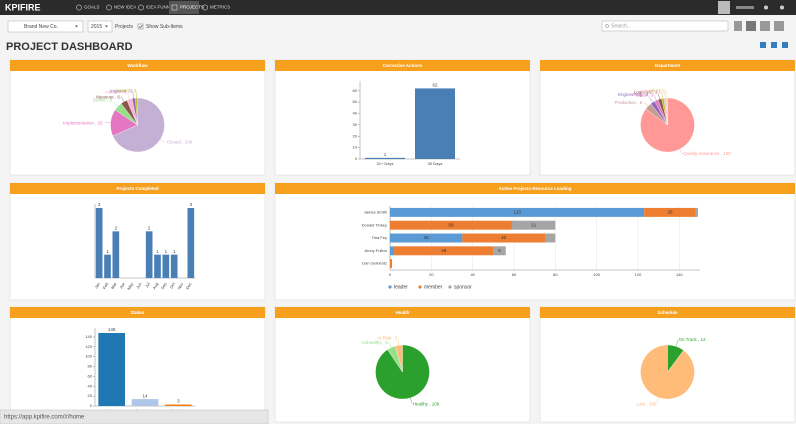  What do you see at coordinates (766, 7) in the screenshot?
I see `settings-icon` at bounding box center [766, 7].